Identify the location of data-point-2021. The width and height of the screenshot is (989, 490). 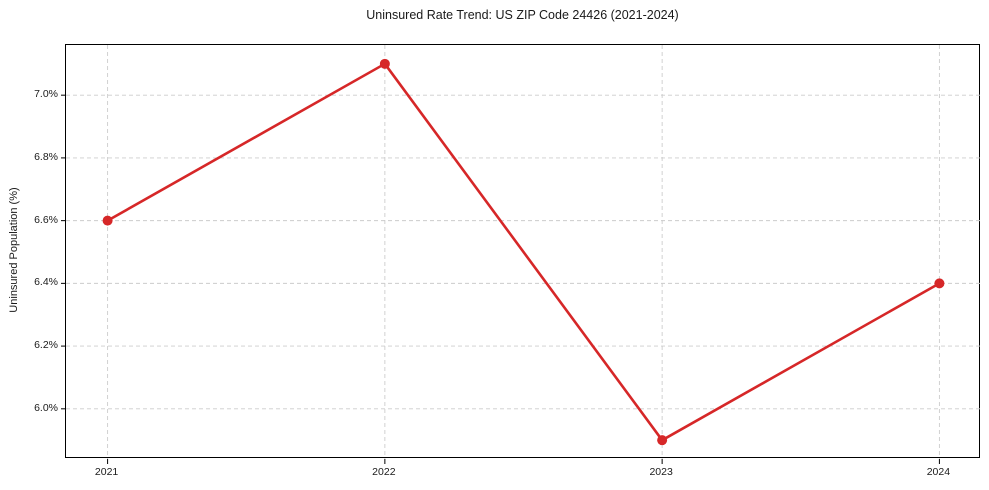
(107, 220).